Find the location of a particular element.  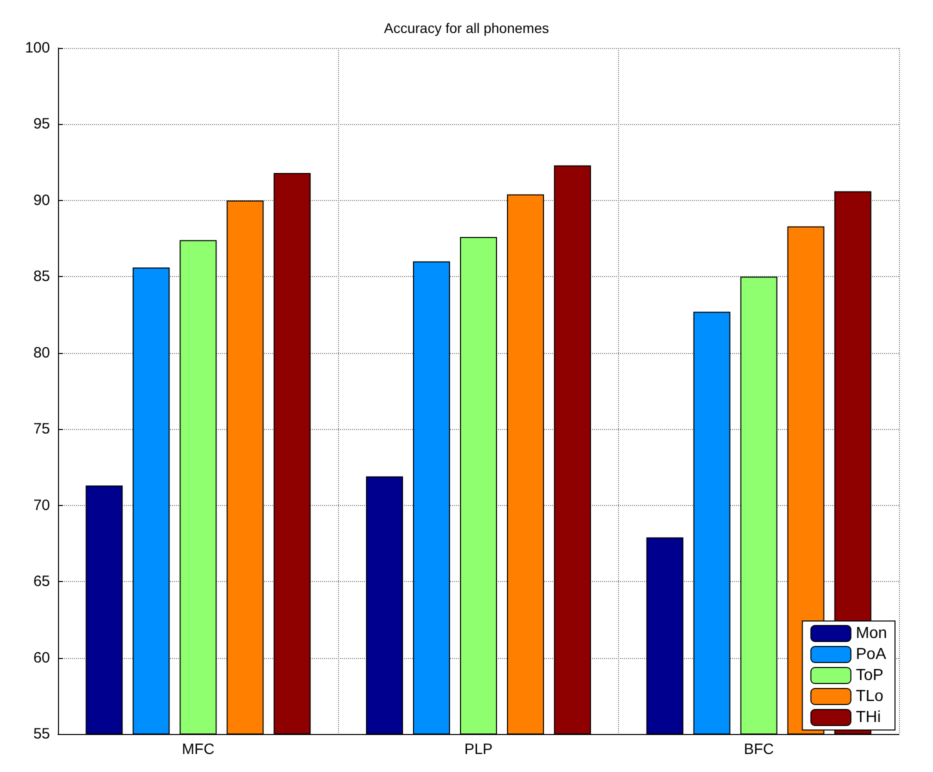

y-tick-label: 90 is located at coordinates (41, 200).